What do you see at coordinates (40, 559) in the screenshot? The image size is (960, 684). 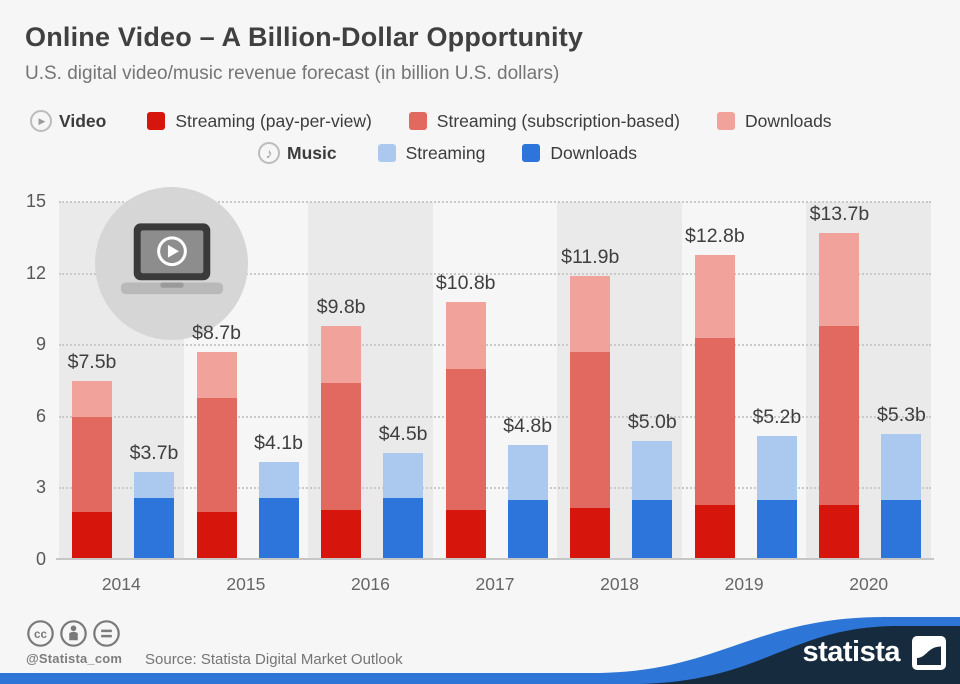 I see `y-axis-label-0: 0` at bounding box center [40, 559].